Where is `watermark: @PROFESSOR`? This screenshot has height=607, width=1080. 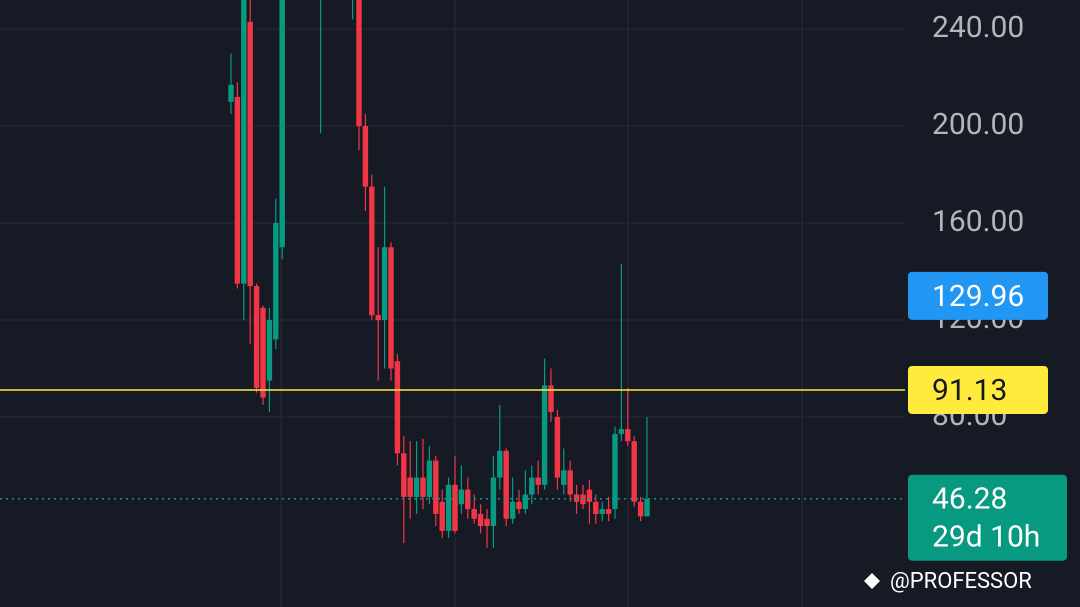
watermark: @PROFESSOR is located at coordinates (948, 581).